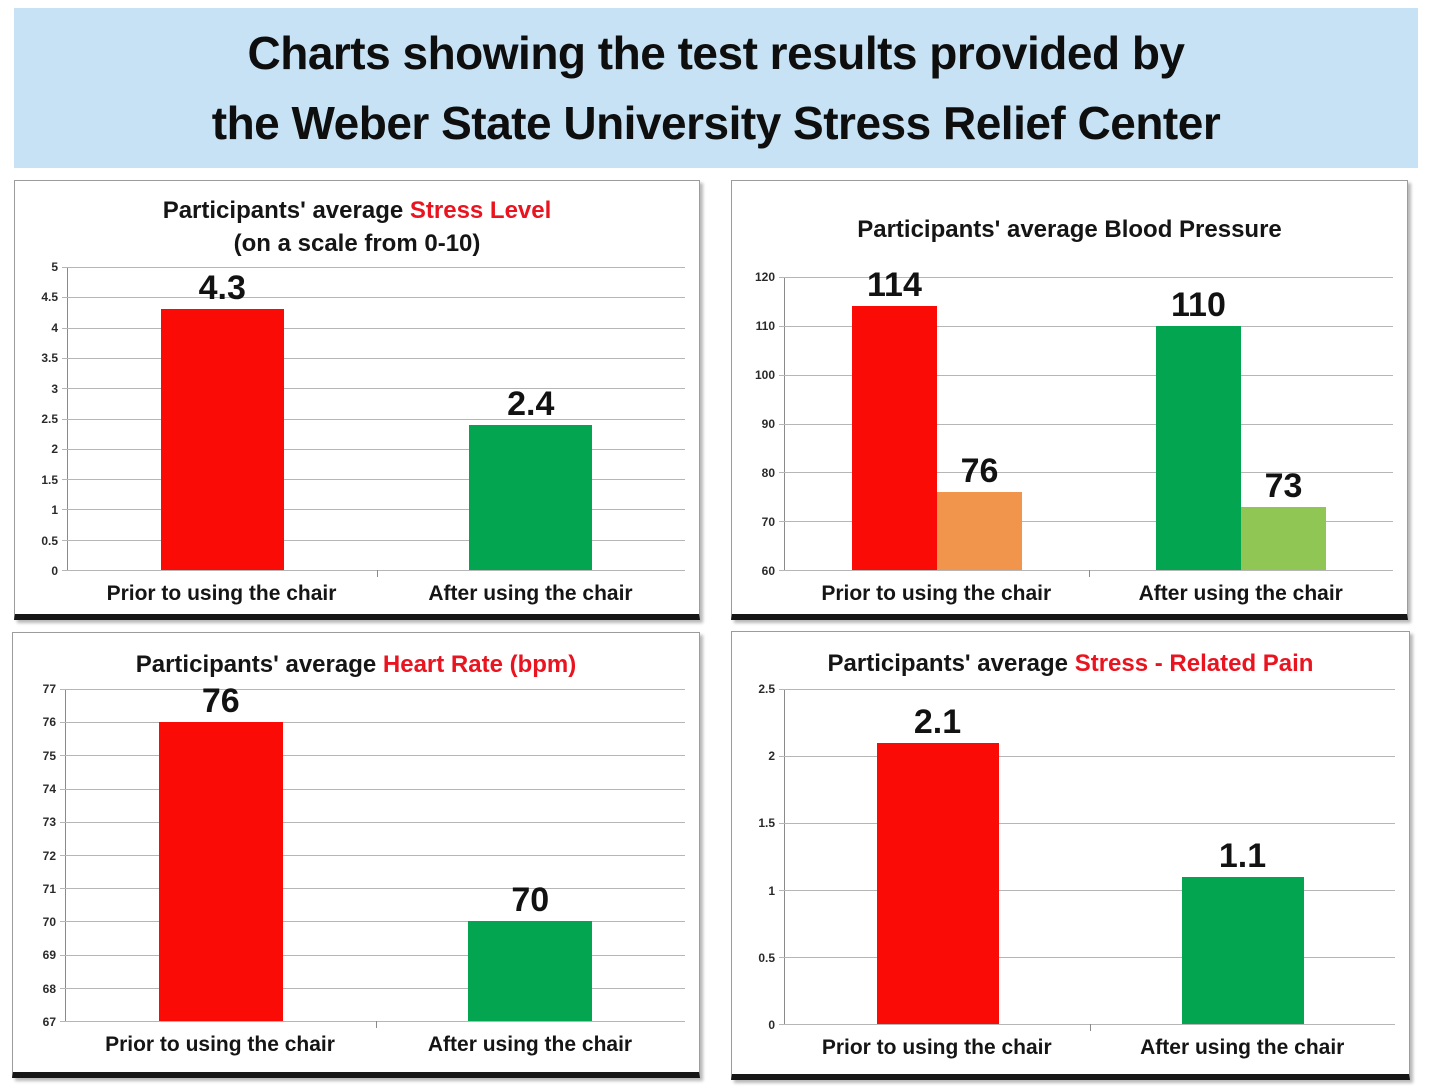 The image size is (1430, 1092). I want to click on bar: 76, so click(220, 852).